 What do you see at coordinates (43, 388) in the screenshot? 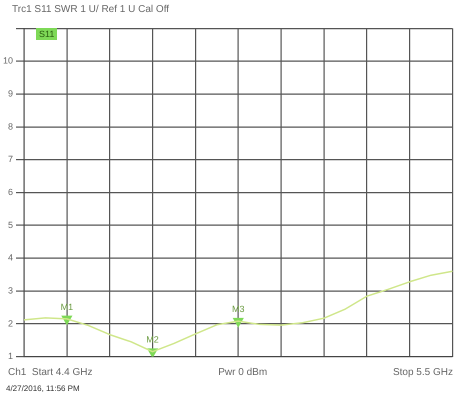
I see `text: 4/27/2016, 11:56 PM` at bounding box center [43, 388].